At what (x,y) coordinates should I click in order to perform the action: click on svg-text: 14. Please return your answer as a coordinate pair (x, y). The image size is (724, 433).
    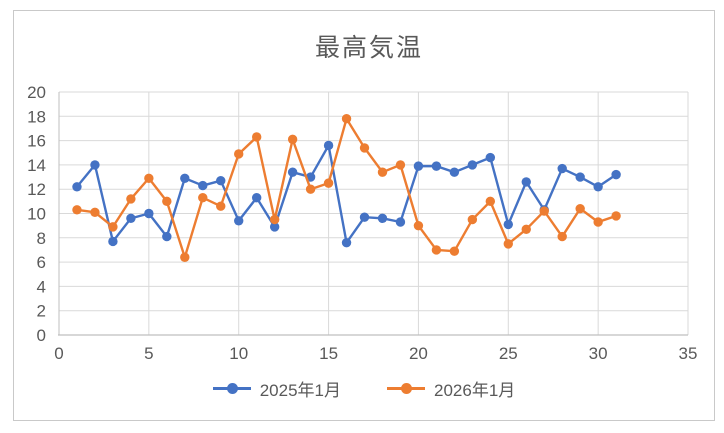
    Looking at the image, I should click on (36, 165).